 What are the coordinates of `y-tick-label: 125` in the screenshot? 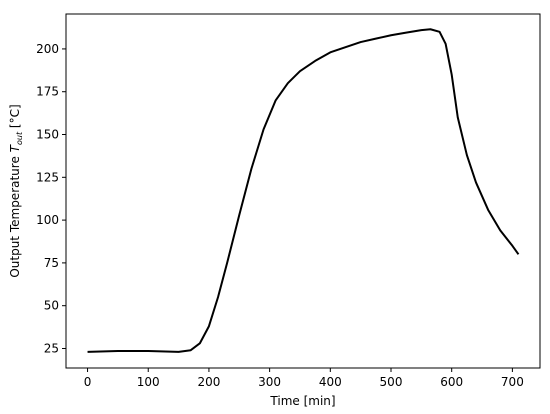 It's located at (47, 177).